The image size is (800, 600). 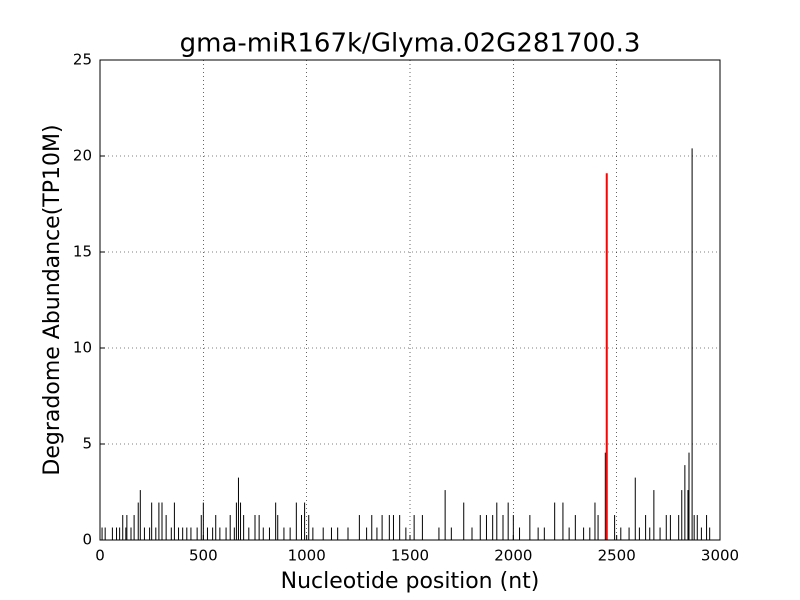 I want to click on y-tick-label: 0, so click(x=87, y=540).